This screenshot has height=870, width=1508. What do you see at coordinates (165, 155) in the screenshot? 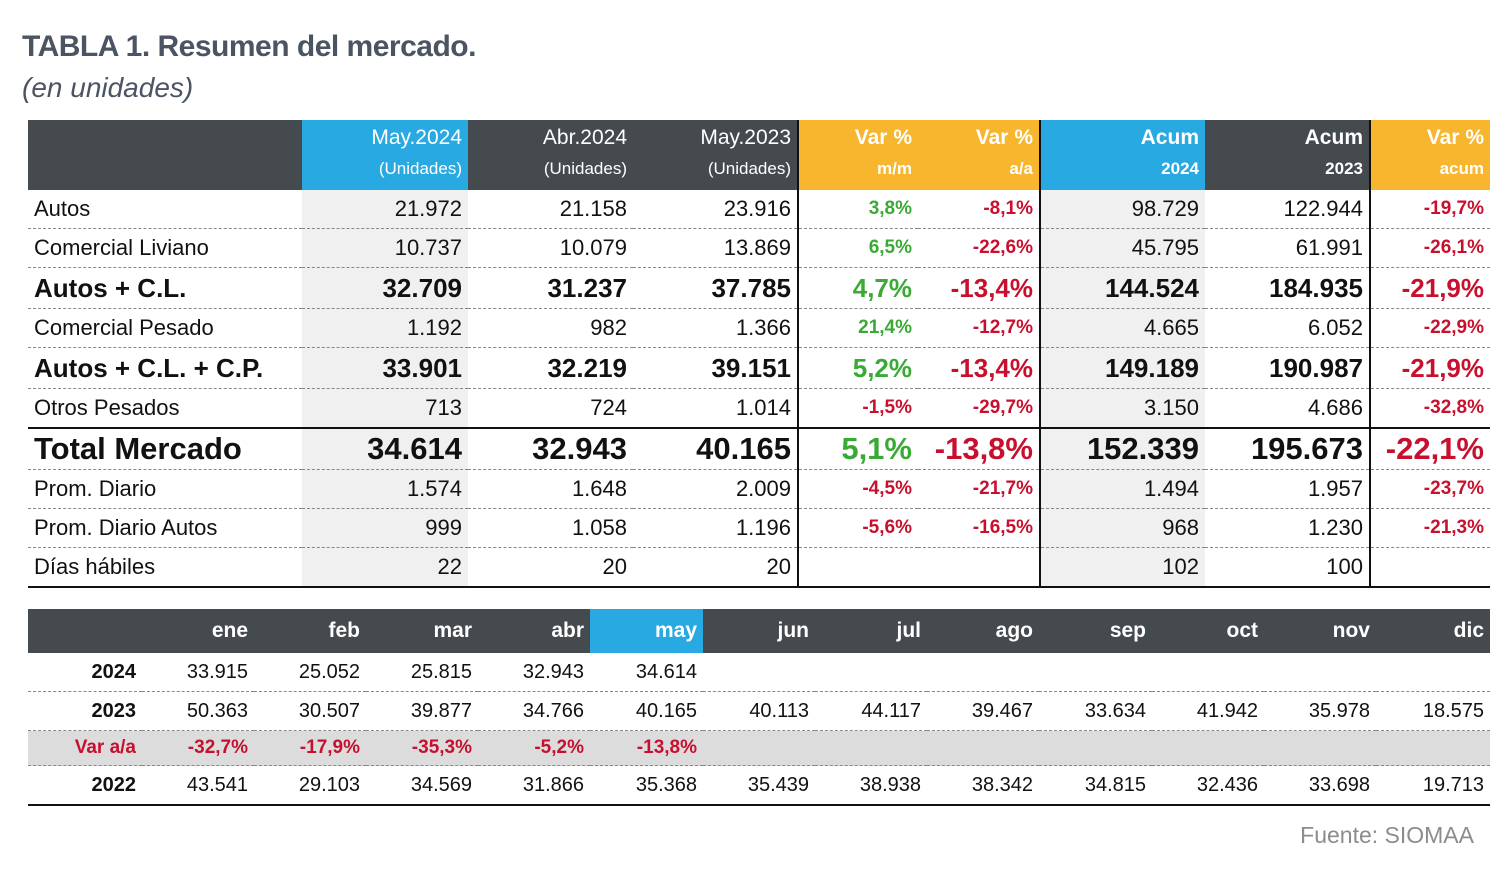
I see `header-label-col` at bounding box center [165, 155].